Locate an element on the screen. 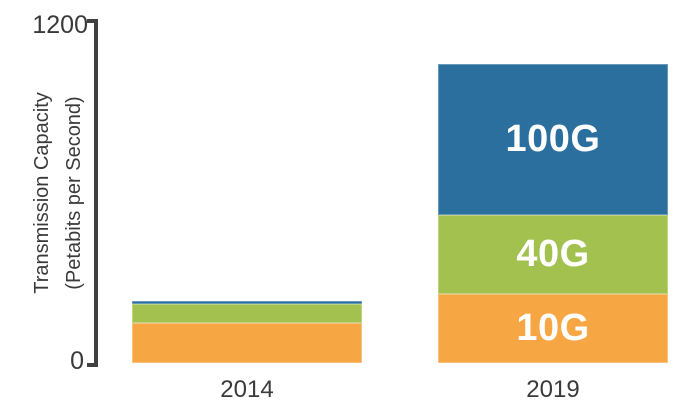 This screenshot has height=416, width=700. x-category-label-2014: 2014 is located at coordinates (247, 389).